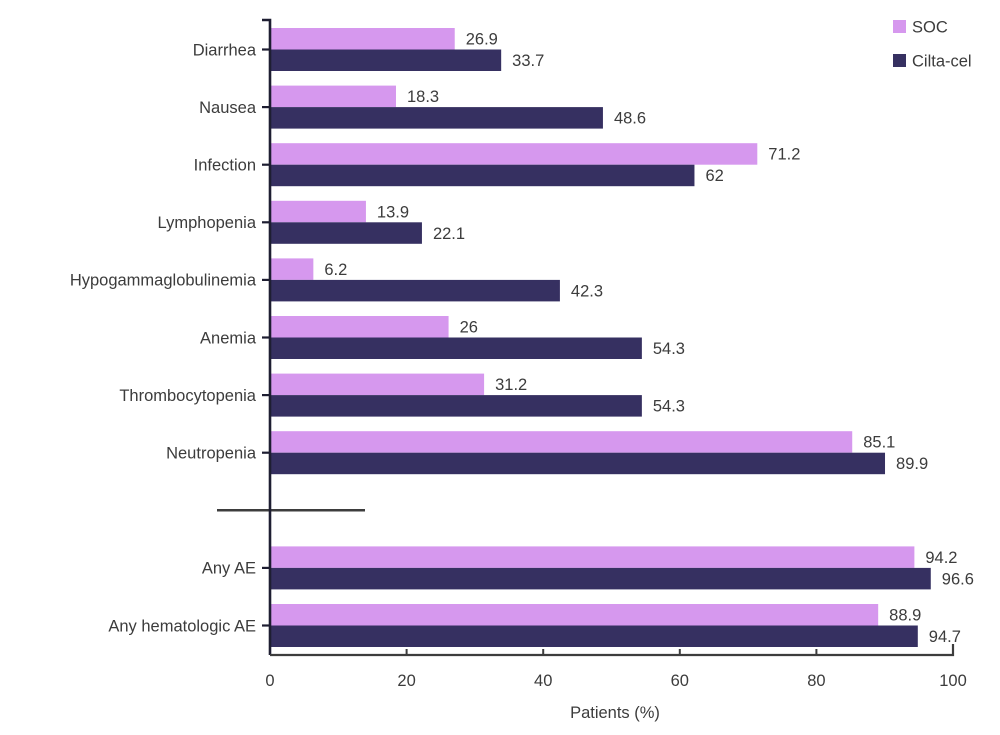  I want to click on value-label-cilta-cel-nausea: 48.6, so click(630, 119).